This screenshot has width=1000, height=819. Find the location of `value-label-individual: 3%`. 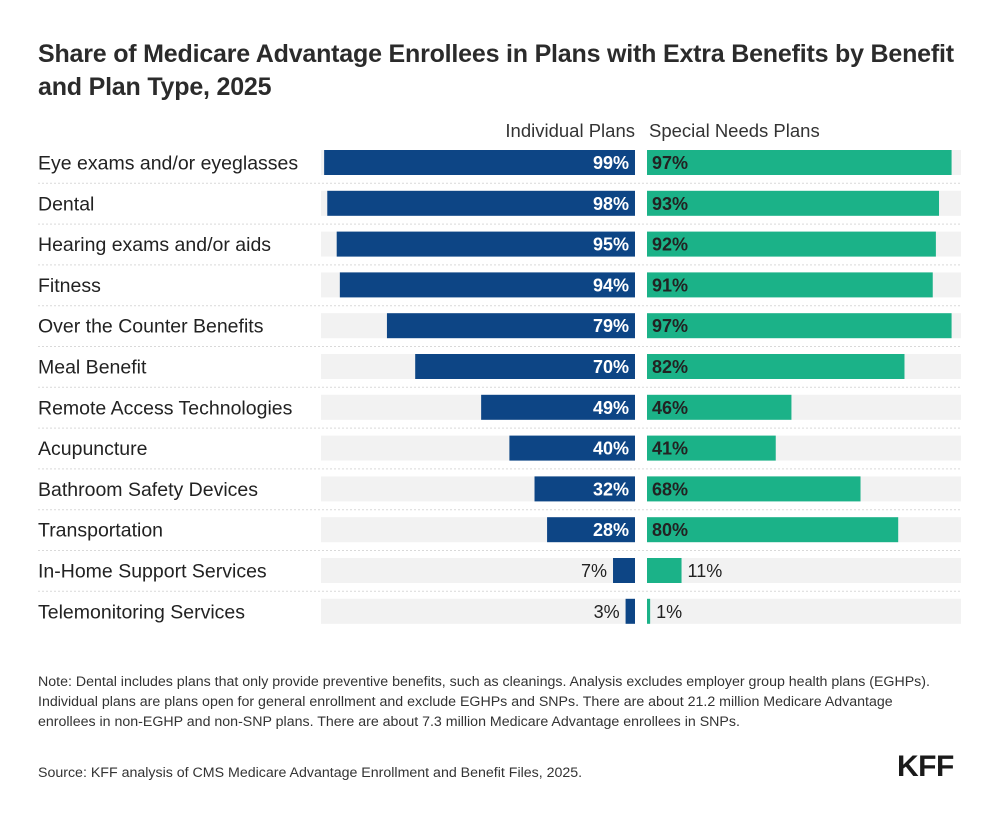

value-label-individual: 3% is located at coordinates (607, 612).